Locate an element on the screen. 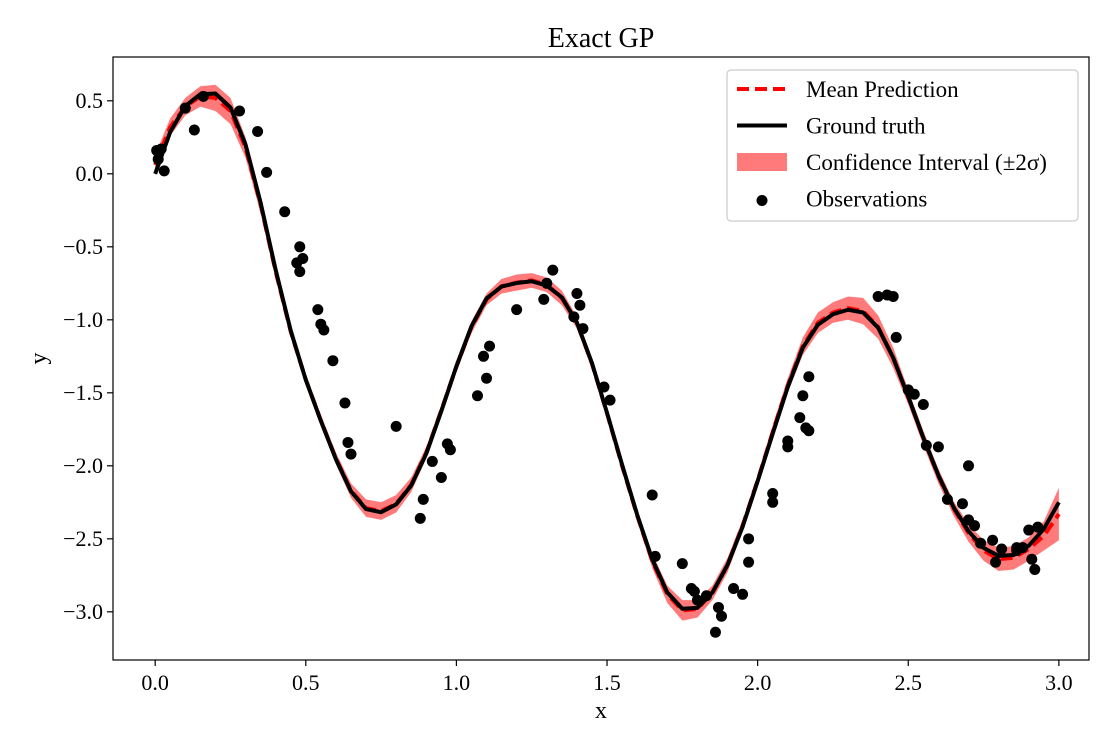 This screenshot has height=750, width=1117. x-tick-label: 3.0 is located at coordinates (1059, 682).